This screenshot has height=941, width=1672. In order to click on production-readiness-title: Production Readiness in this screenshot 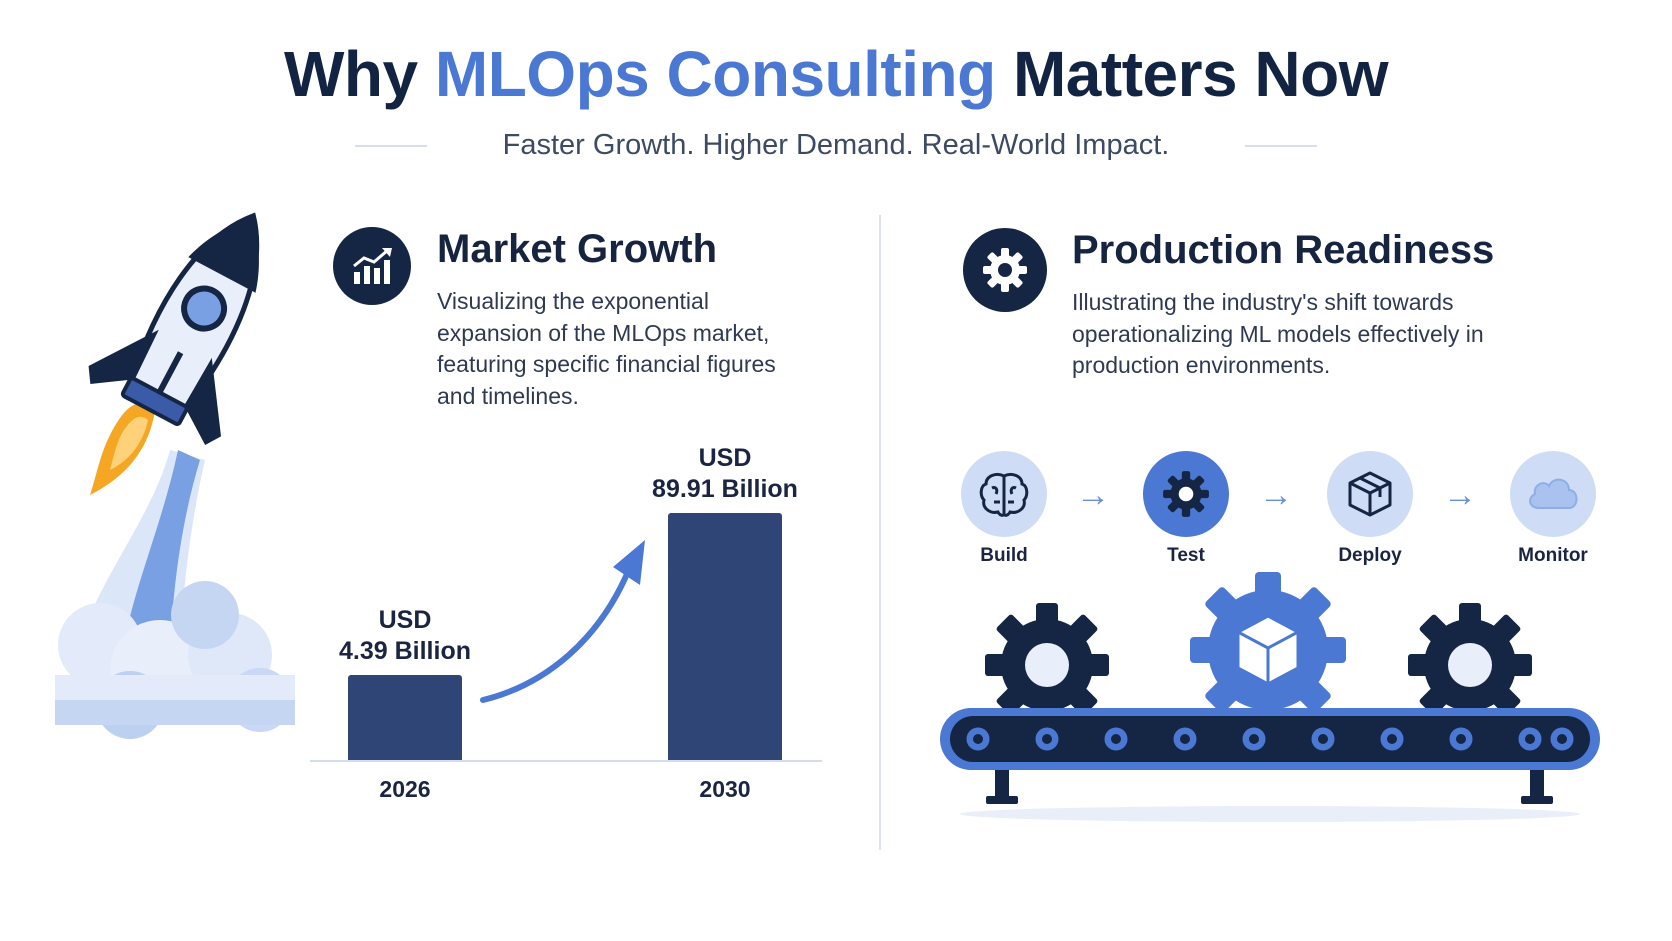, I will do `click(1283, 250)`.